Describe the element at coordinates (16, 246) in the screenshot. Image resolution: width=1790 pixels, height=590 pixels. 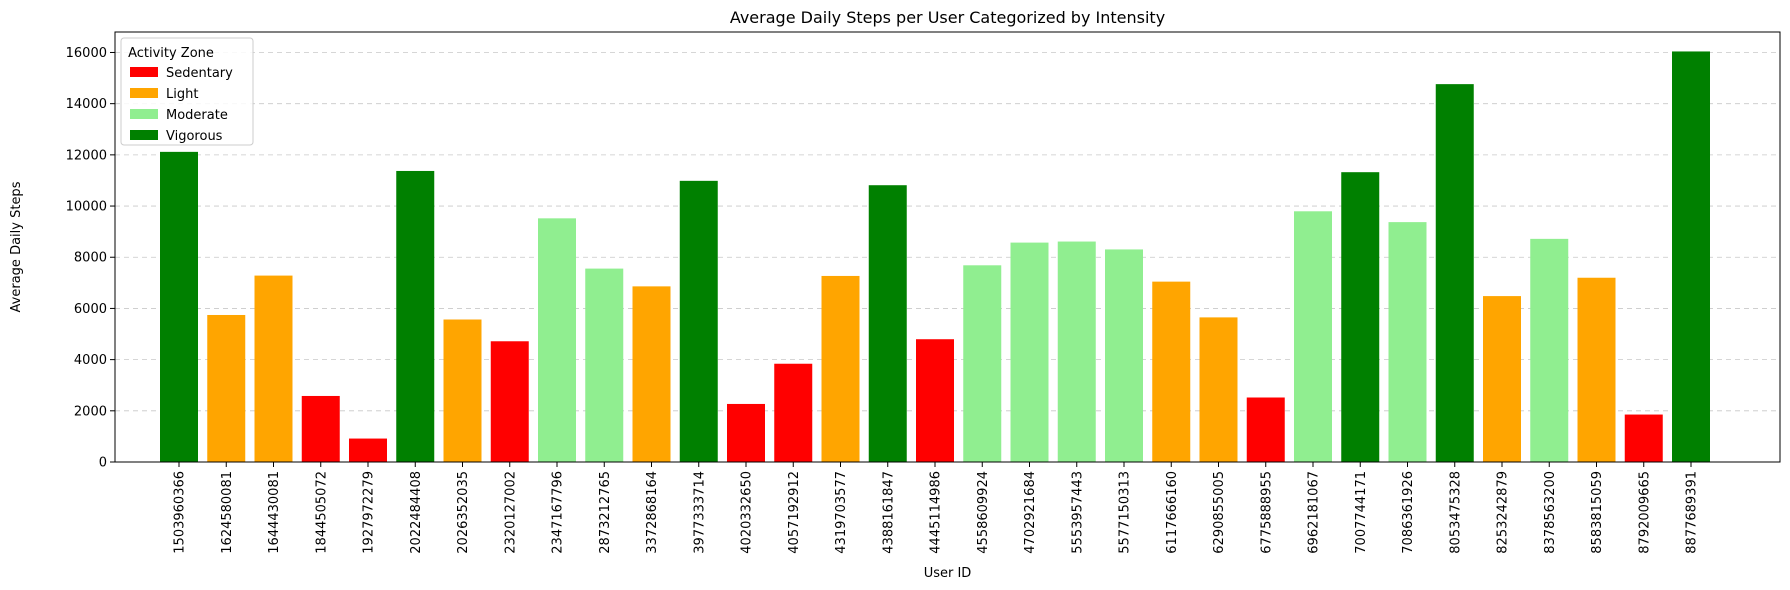
I see `y-axis-label: Average Daily Steps` at that location.